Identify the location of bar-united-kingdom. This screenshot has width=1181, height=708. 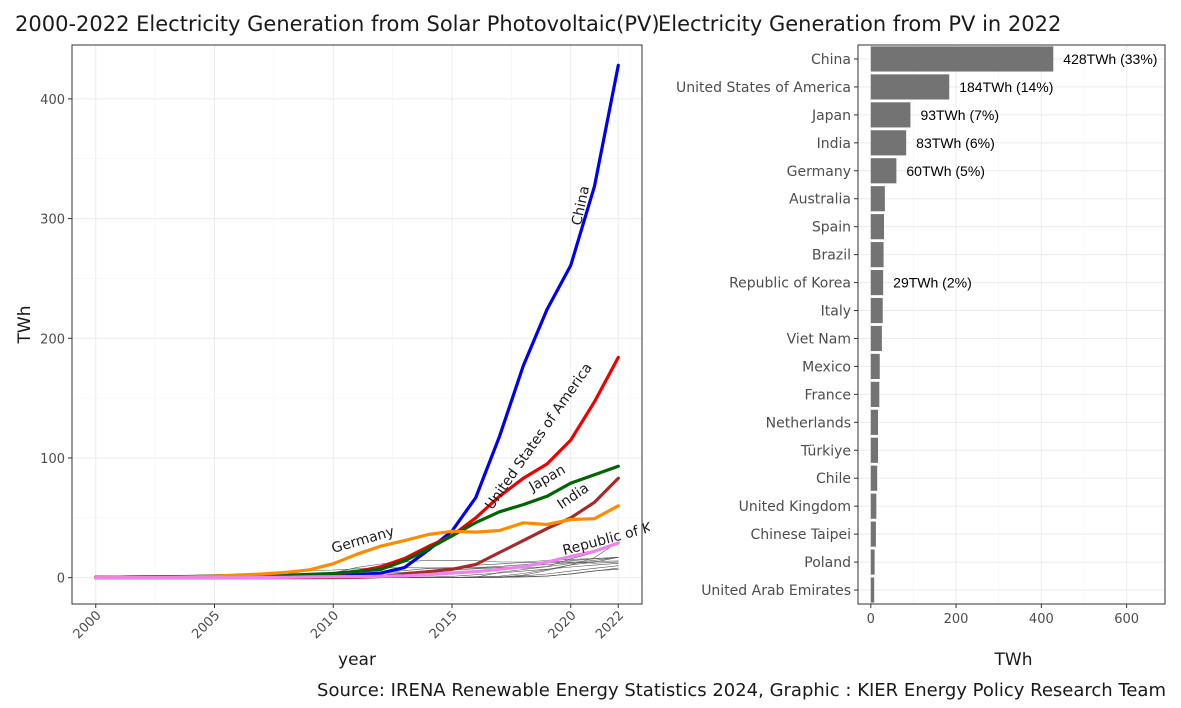
(873, 506).